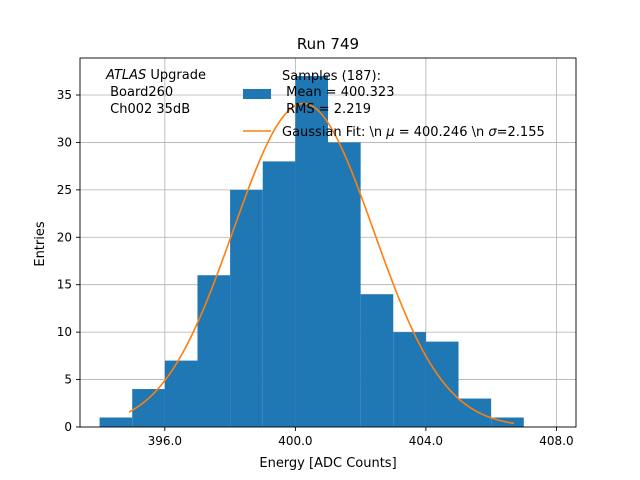 The image size is (640, 480). I want to click on x-tick-label: 408.0, so click(556, 441).